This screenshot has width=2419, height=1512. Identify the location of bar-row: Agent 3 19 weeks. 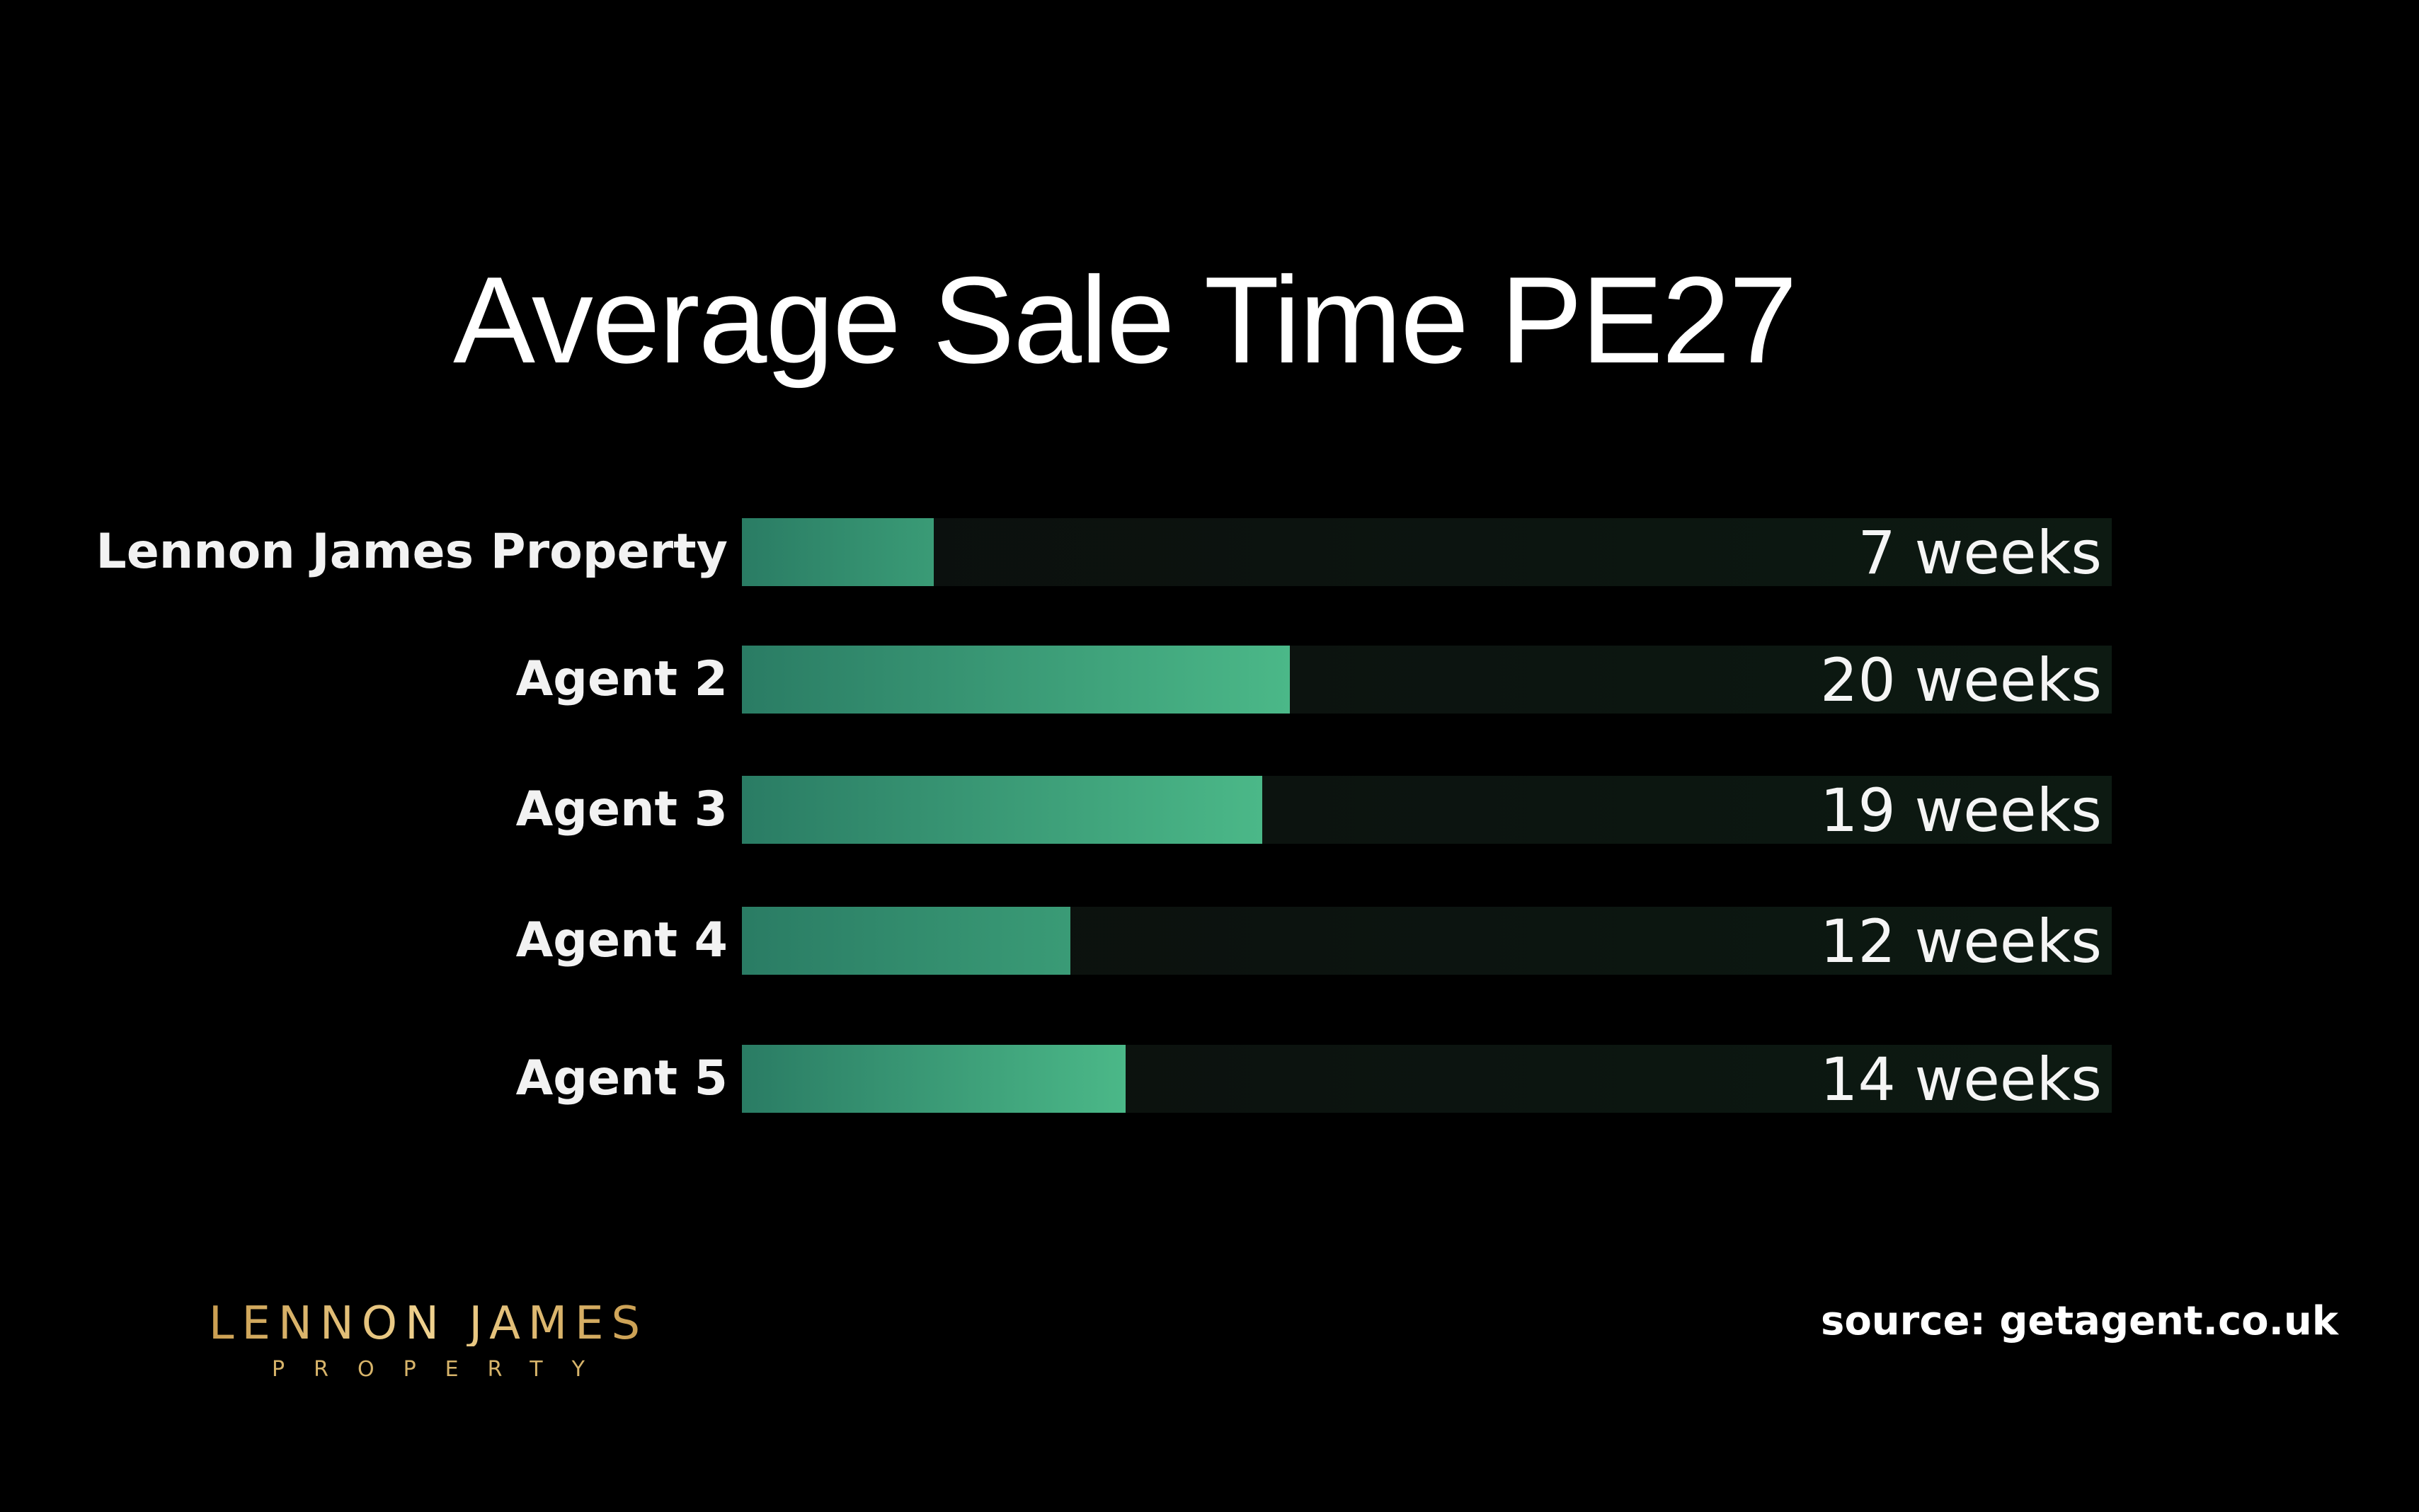
(1210, 810).